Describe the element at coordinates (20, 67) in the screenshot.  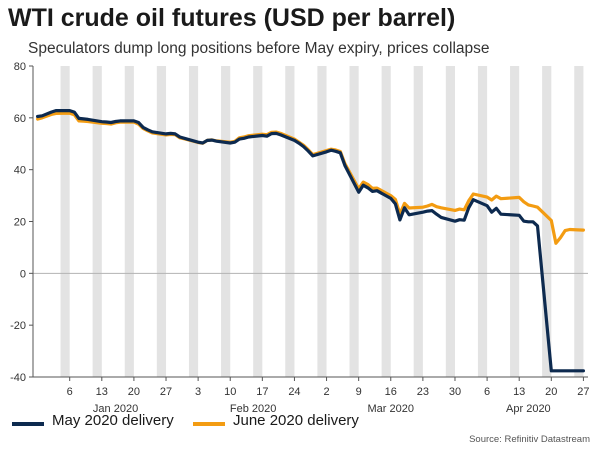
I see `y-tick-label: 80` at that location.